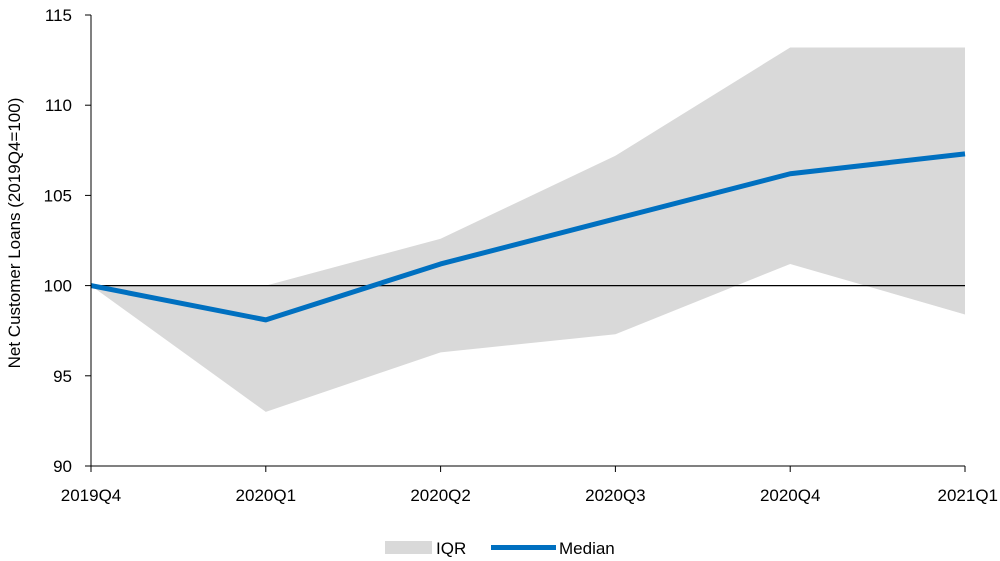  What do you see at coordinates (529, 495) in the screenshot?
I see `x-tick-labels: 2019Q4 2020Q1 2020Q2 2020Q3 2020Q4 2021Q1` at bounding box center [529, 495].